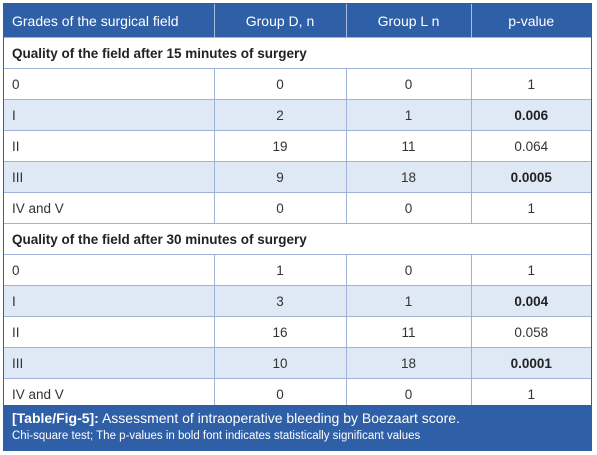 This screenshot has height=455, width=597. What do you see at coordinates (530, 332) in the screenshot?
I see `cell-p-value: 0.058` at bounding box center [530, 332].